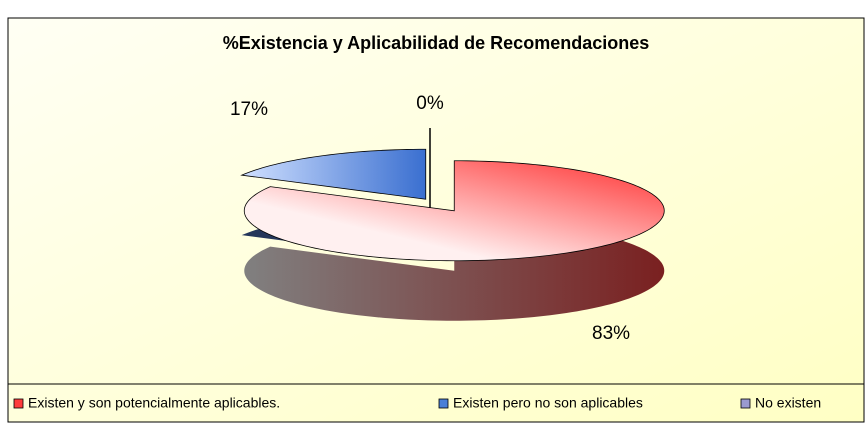  Describe the element at coordinates (611, 333) in the screenshot. I see `data-label: 83%` at that location.